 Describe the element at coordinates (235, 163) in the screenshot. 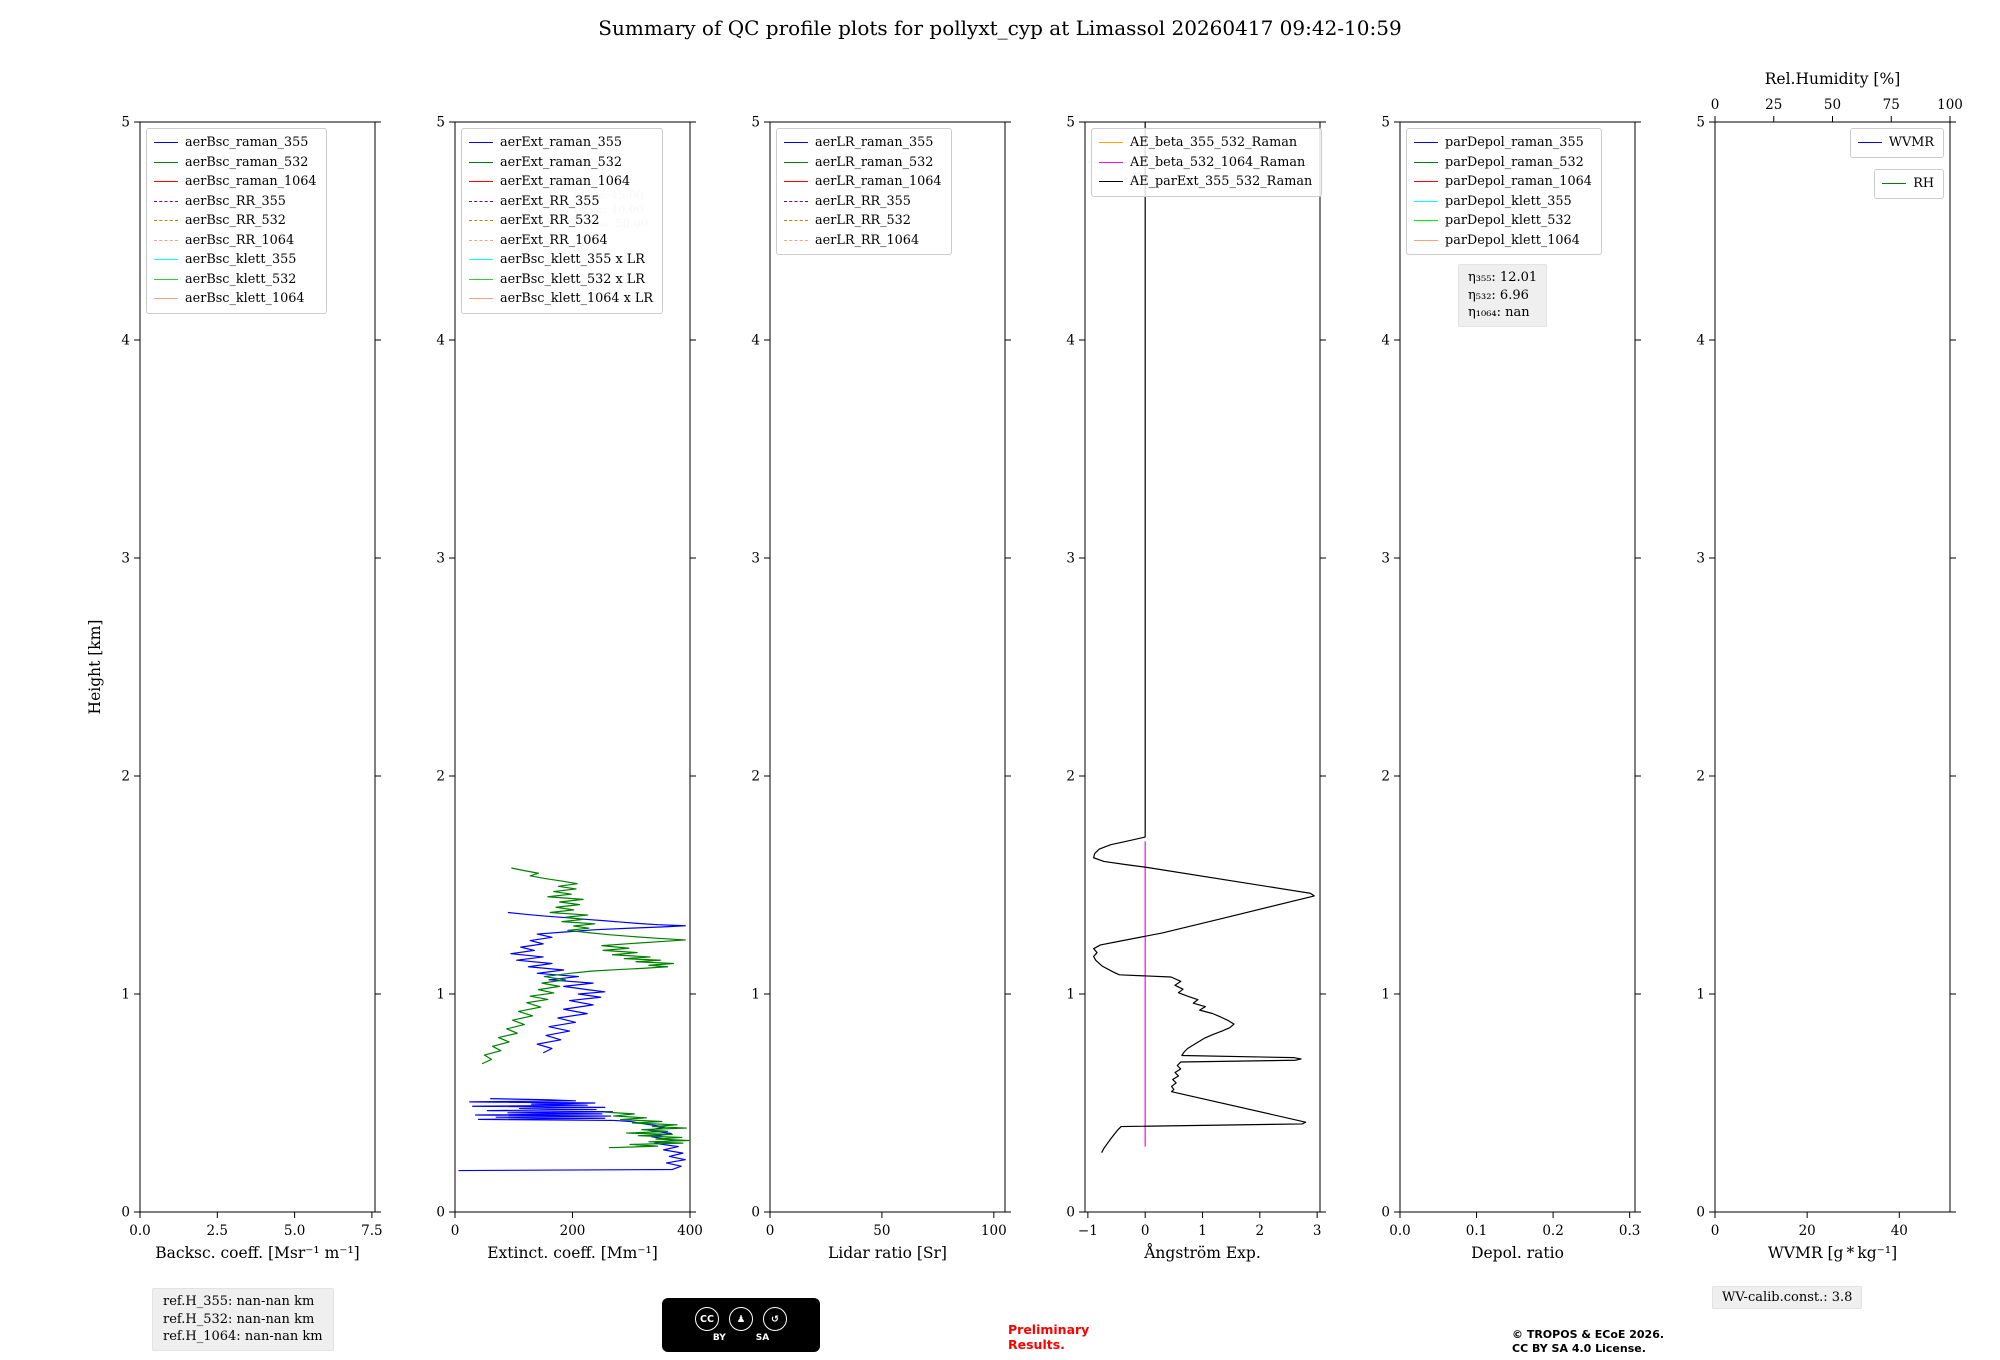

I see `legend-entry: aerBsc_raman_532` at that location.